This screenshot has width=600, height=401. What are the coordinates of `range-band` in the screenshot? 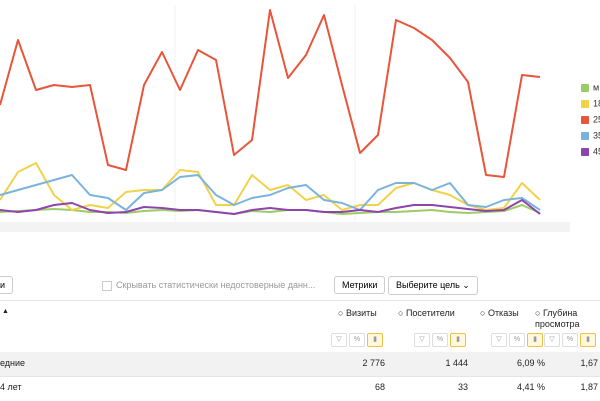 It's located at (285, 227).